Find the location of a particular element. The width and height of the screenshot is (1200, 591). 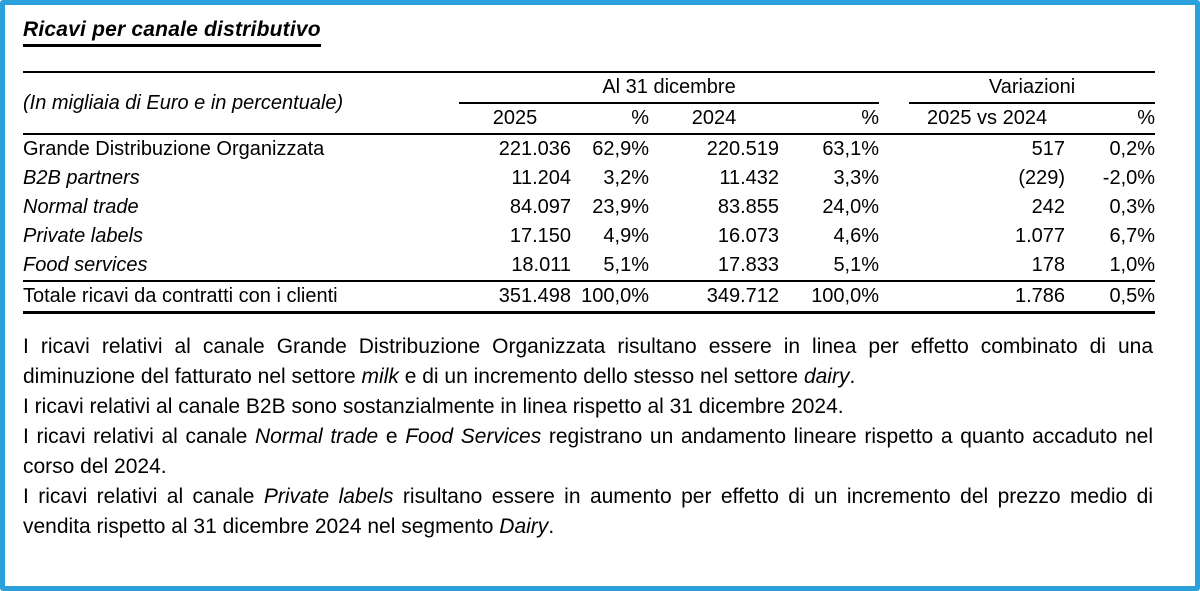

cell-pct-variation: -2,0% is located at coordinates (1129, 178).